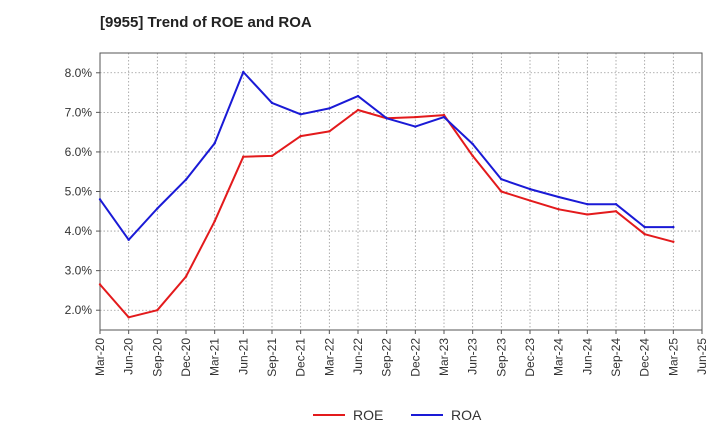 This screenshot has width=720, height=440. What do you see at coordinates (79, 310) in the screenshot?
I see `y-tick-label: 2.0%` at bounding box center [79, 310].